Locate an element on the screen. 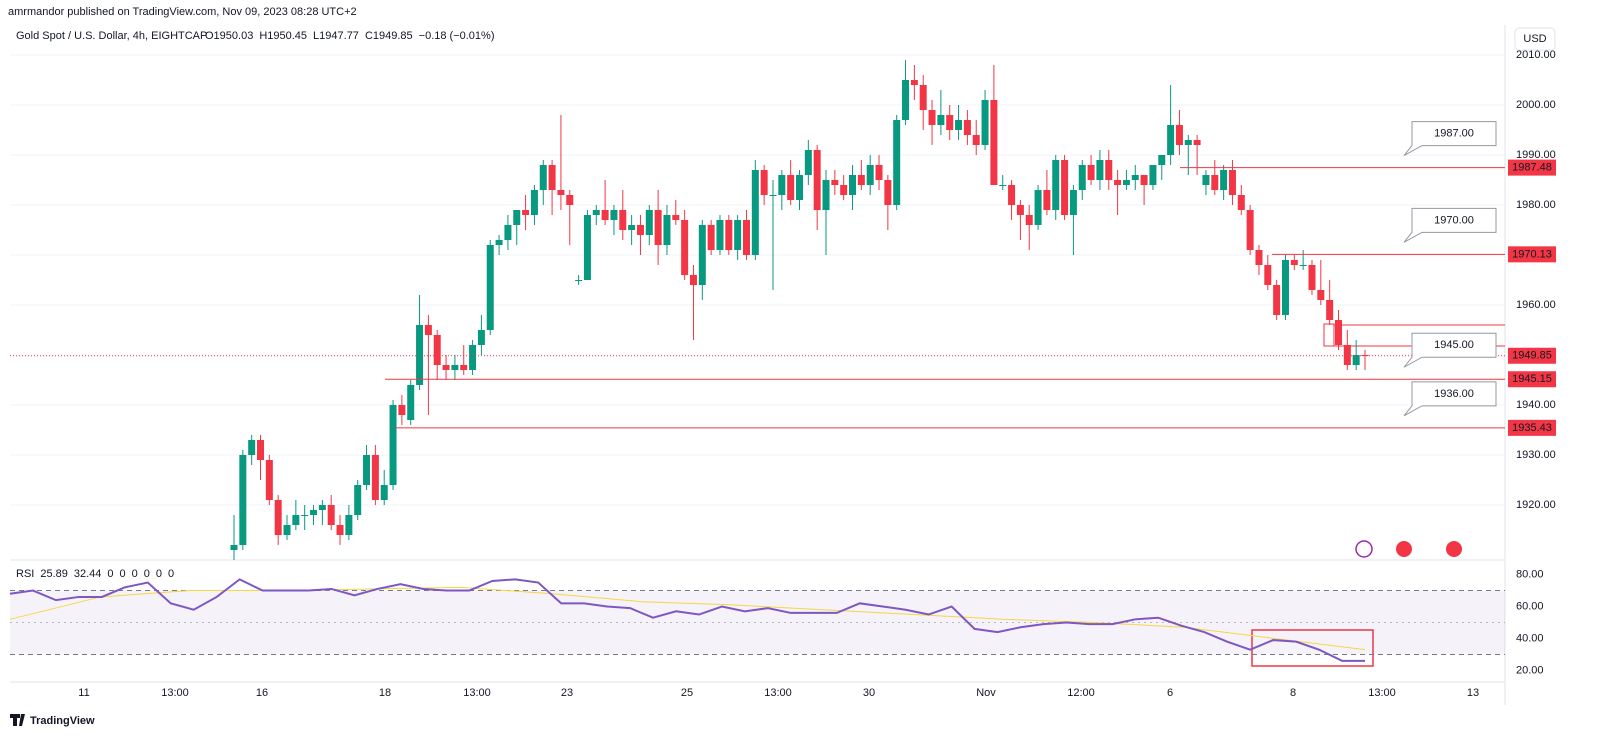  x-tick-label: 30 is located at coordinates (869, 693).